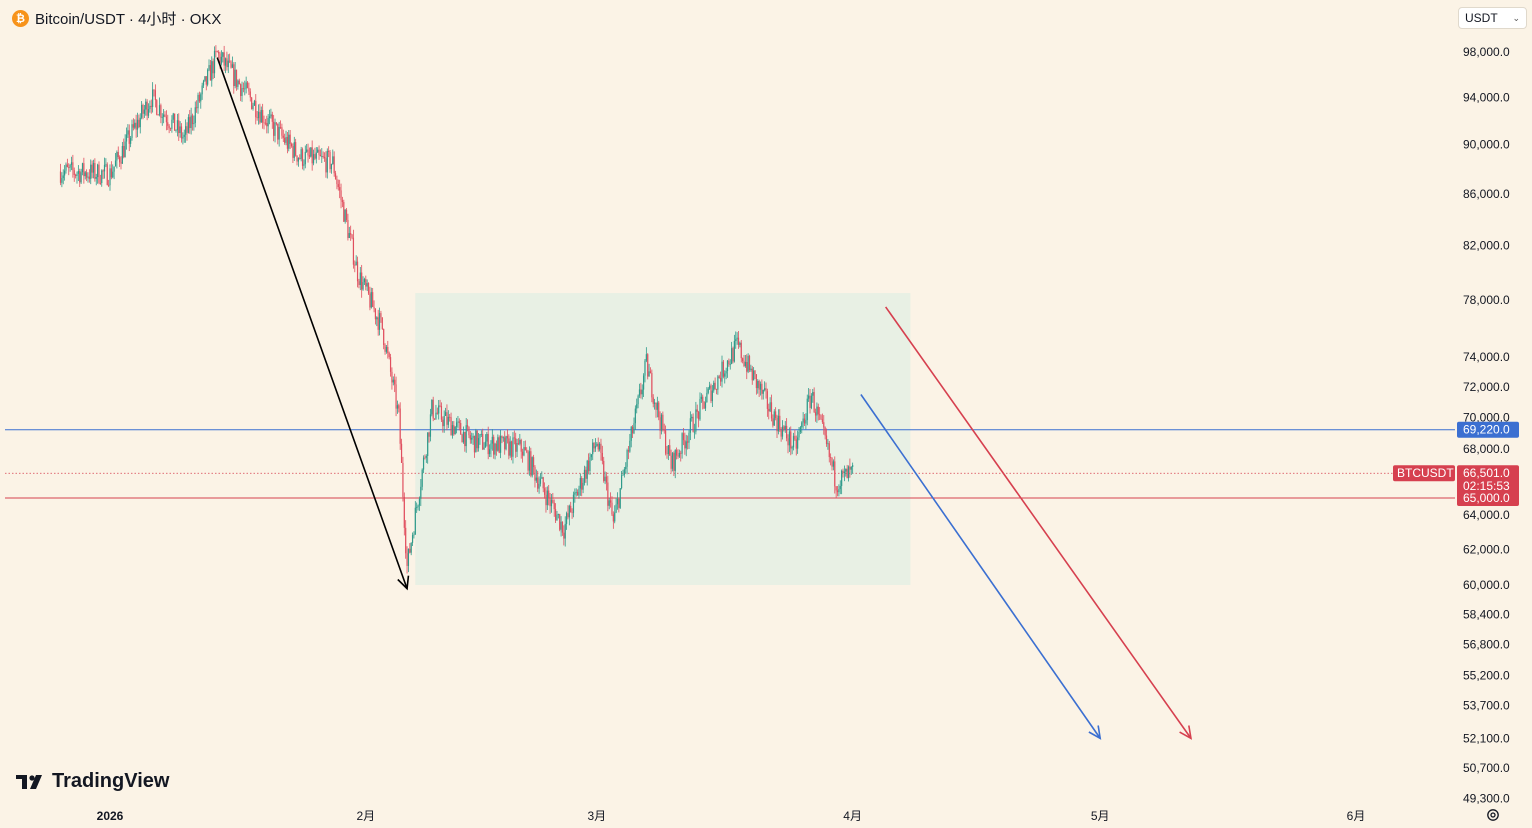  Describe the element at coordinates (92, 781) in the screenshot. I see `tradingview-logo: TradingView` at that location.